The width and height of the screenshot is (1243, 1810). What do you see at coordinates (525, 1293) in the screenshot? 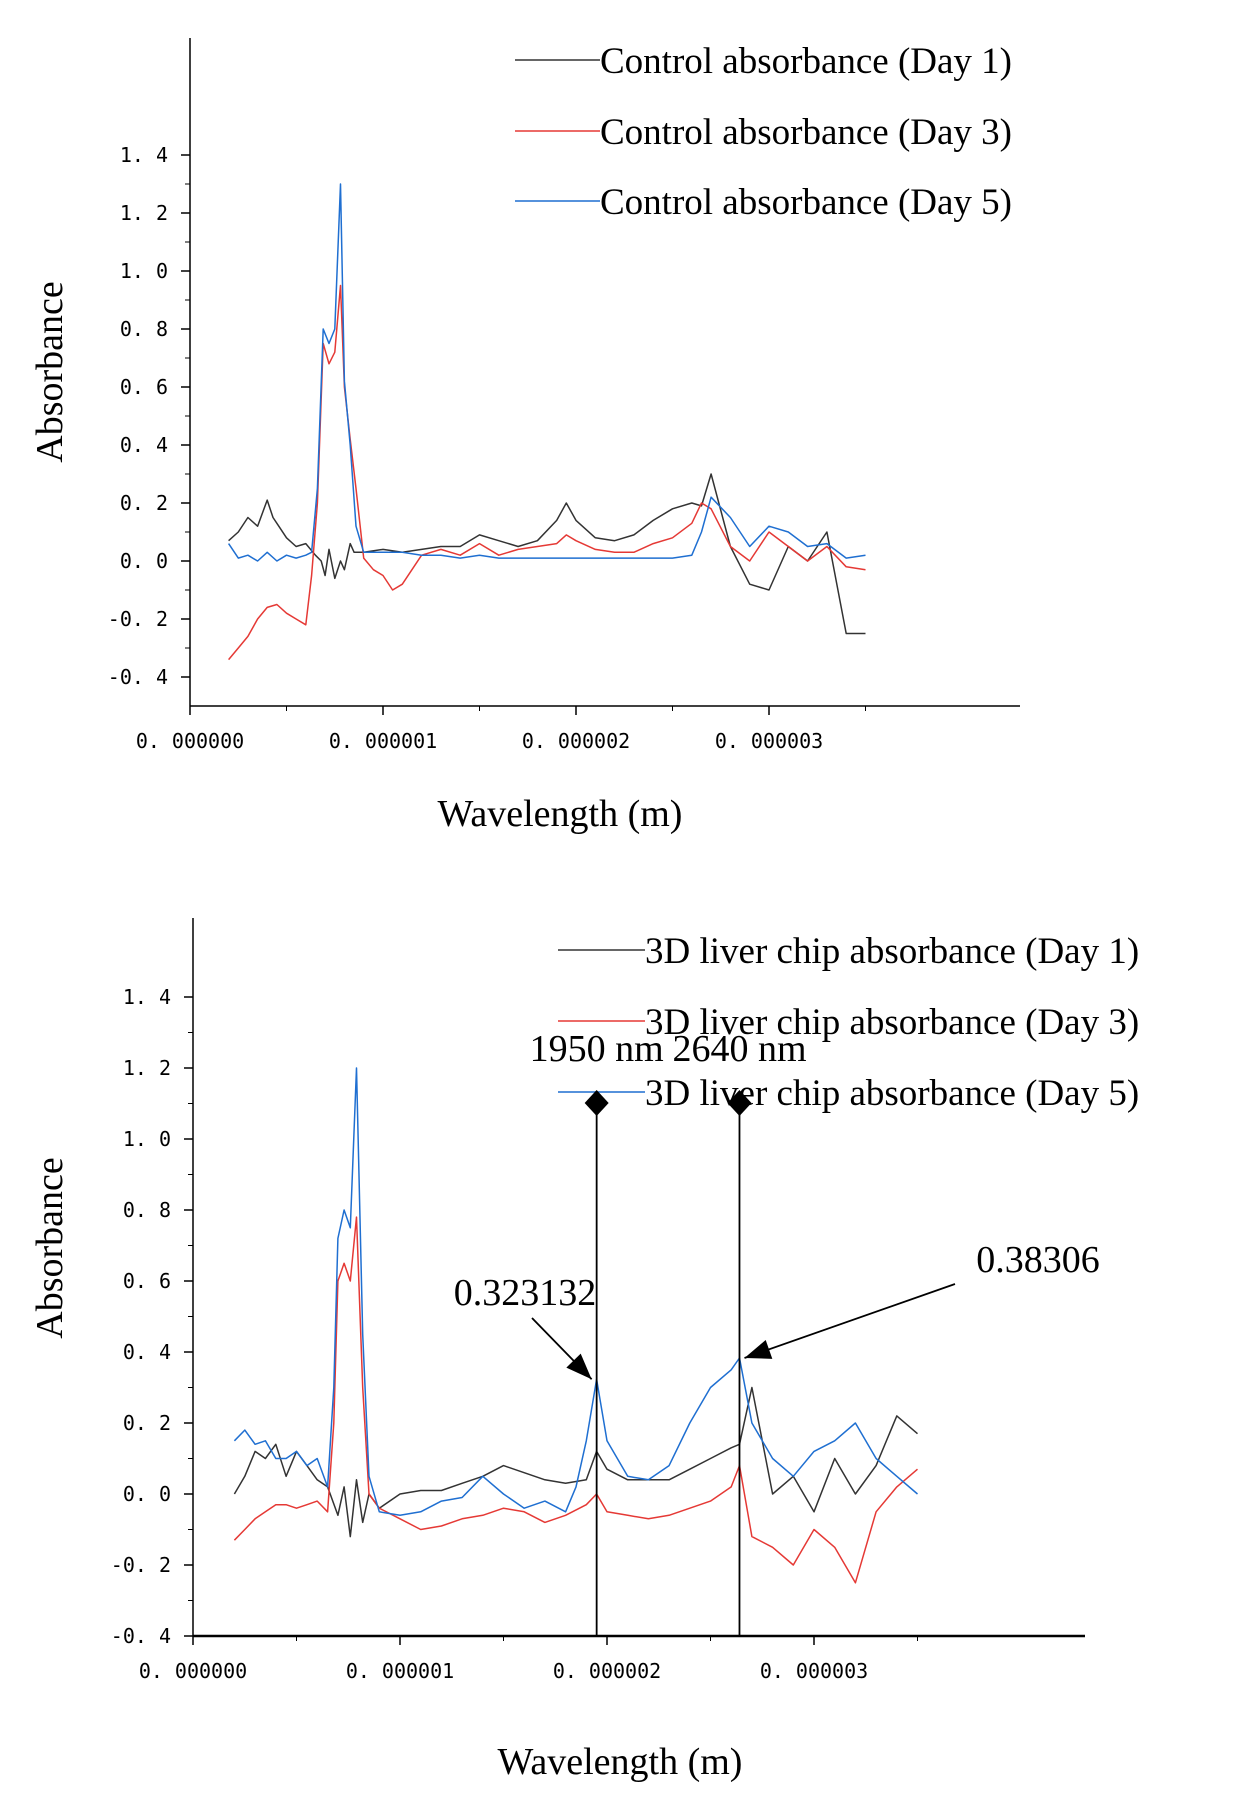
I see `annotation-value-label: 0.323132` at bounding box center [525, 1293].